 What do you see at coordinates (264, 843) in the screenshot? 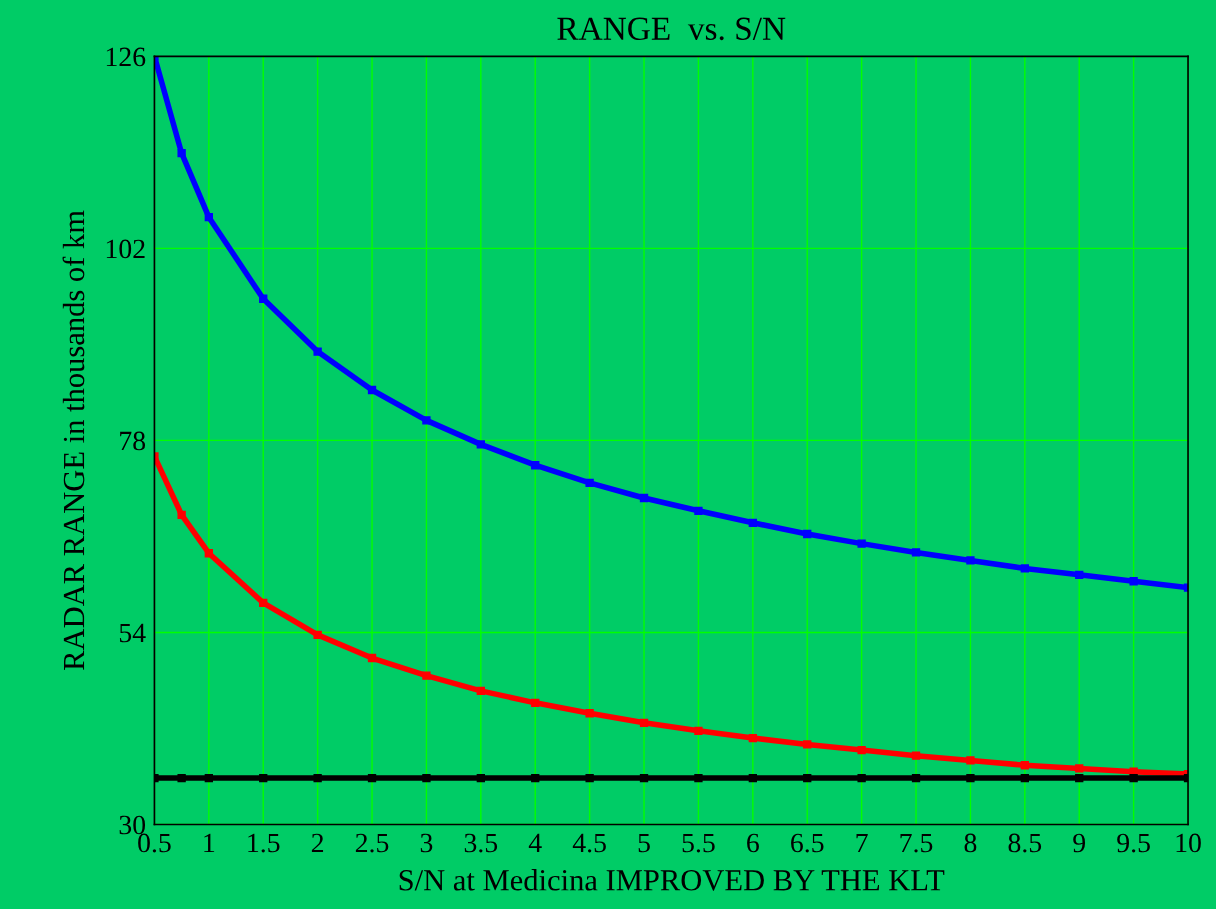
I see `x-tick-label: 1.5` at bounding box center [264, 843].